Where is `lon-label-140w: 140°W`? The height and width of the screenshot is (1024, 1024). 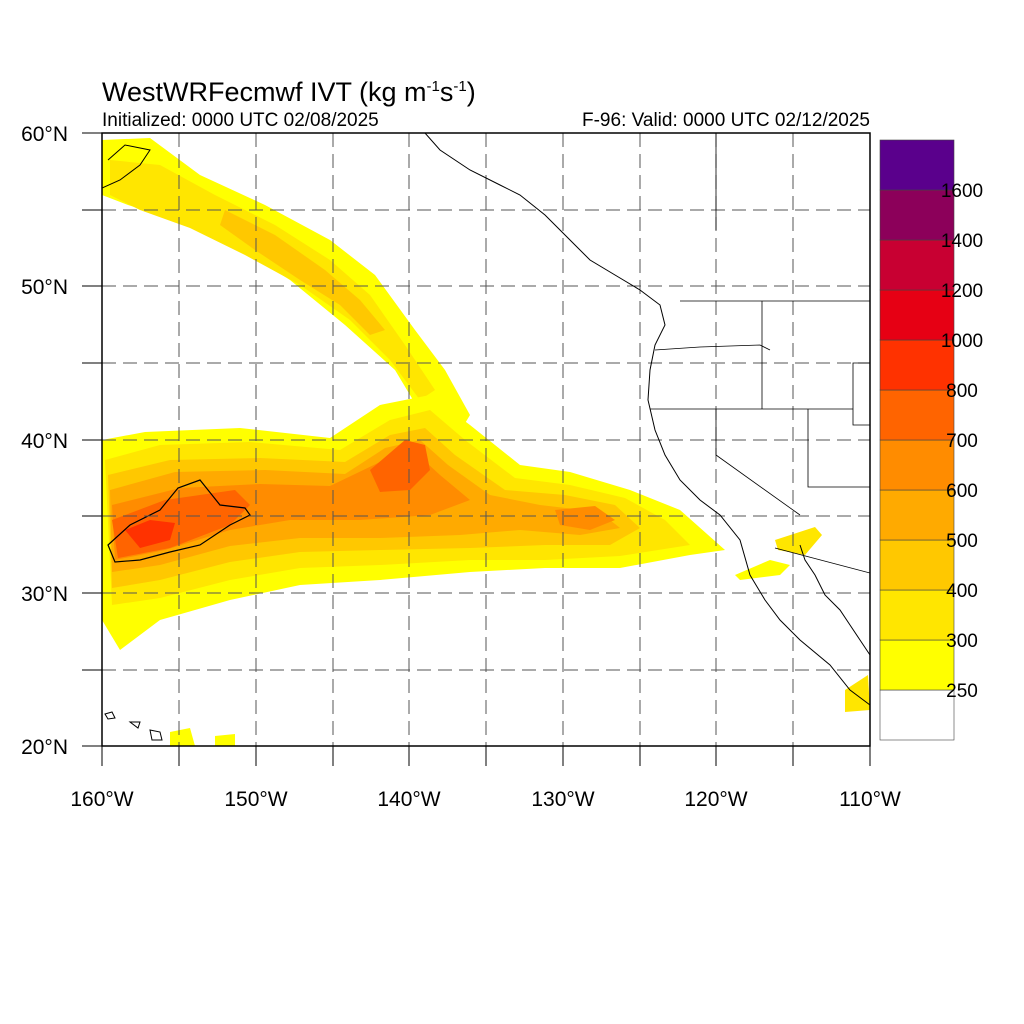
lon-label-140w: 140°W is located at coordinates (408, 799).